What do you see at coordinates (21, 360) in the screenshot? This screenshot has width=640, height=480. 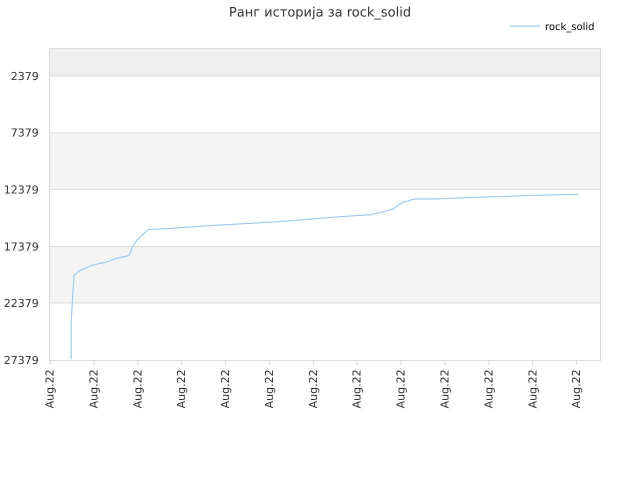 I see `y-tick-label: 27379` at bounding box center [21, 360].